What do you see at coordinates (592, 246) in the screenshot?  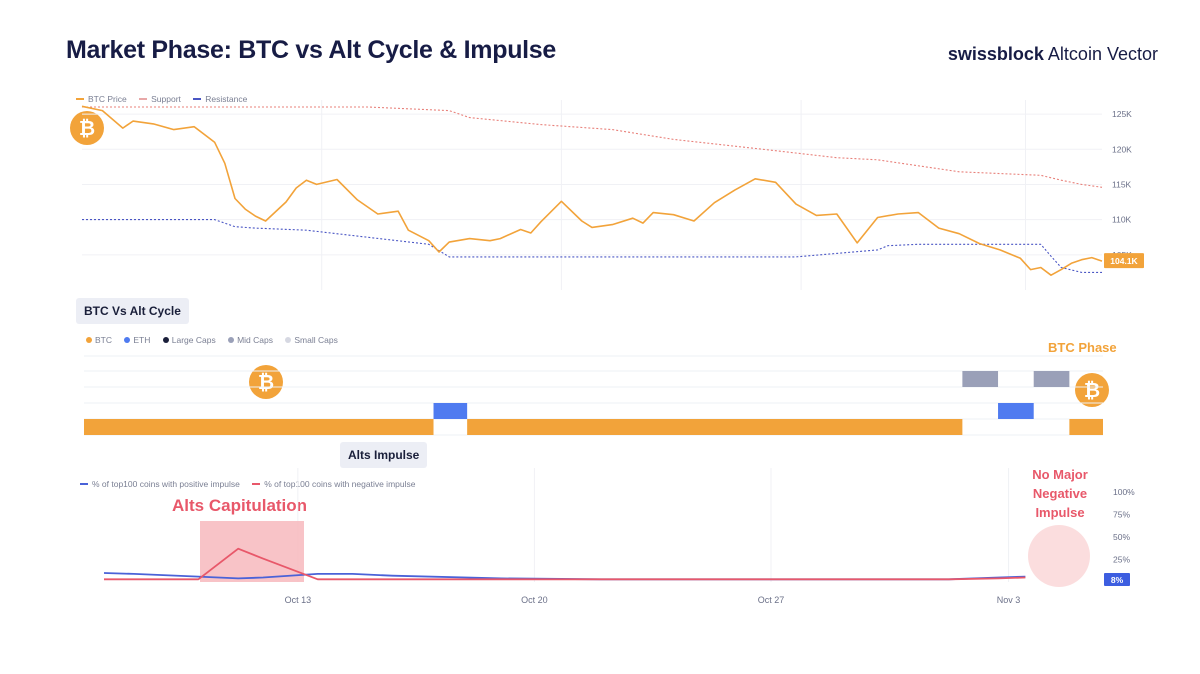 I see `support-line` at bounding box center [592, 246].